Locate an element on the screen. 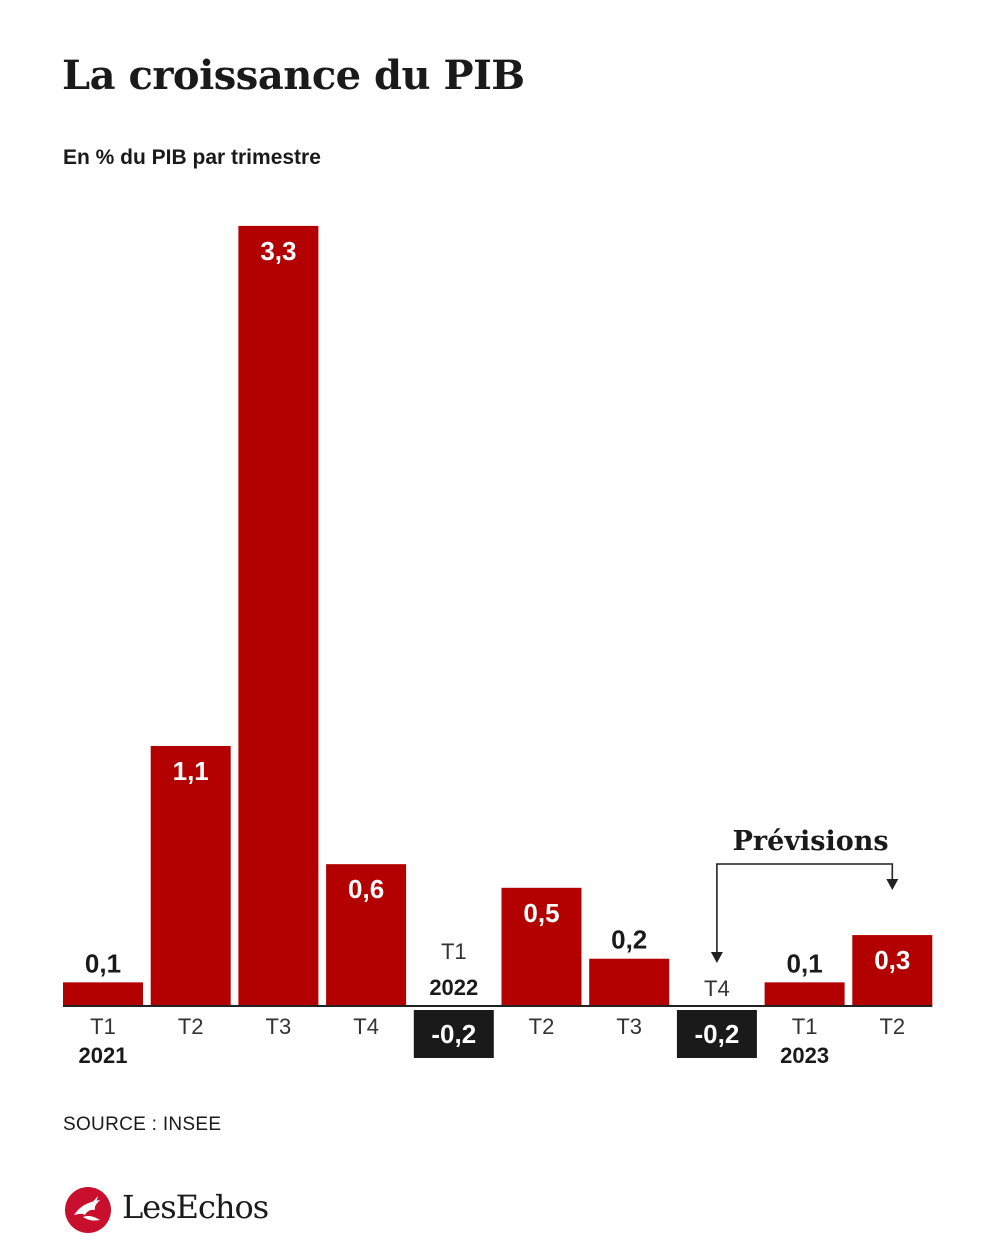 The width and height of the screenshot is (1000, 1250). forecast-bracket is located at coordinates (805, 908).